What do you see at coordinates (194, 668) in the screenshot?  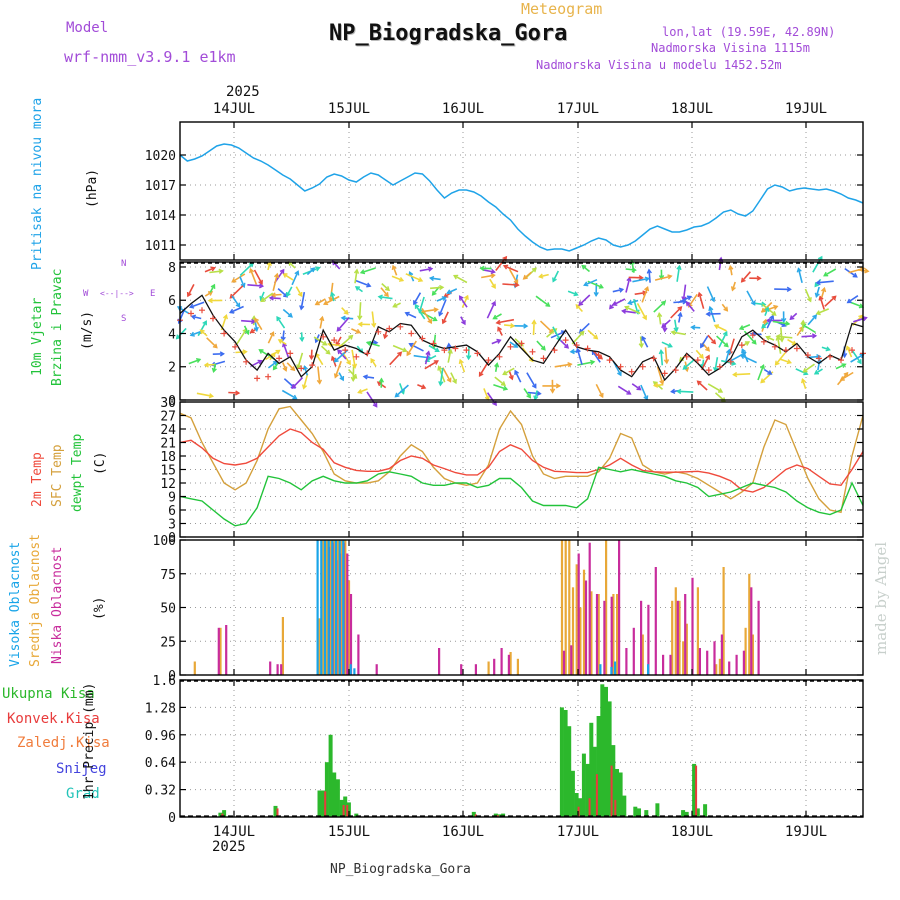 I see `mid-cloud-bar` at bounding box center [194, 668].